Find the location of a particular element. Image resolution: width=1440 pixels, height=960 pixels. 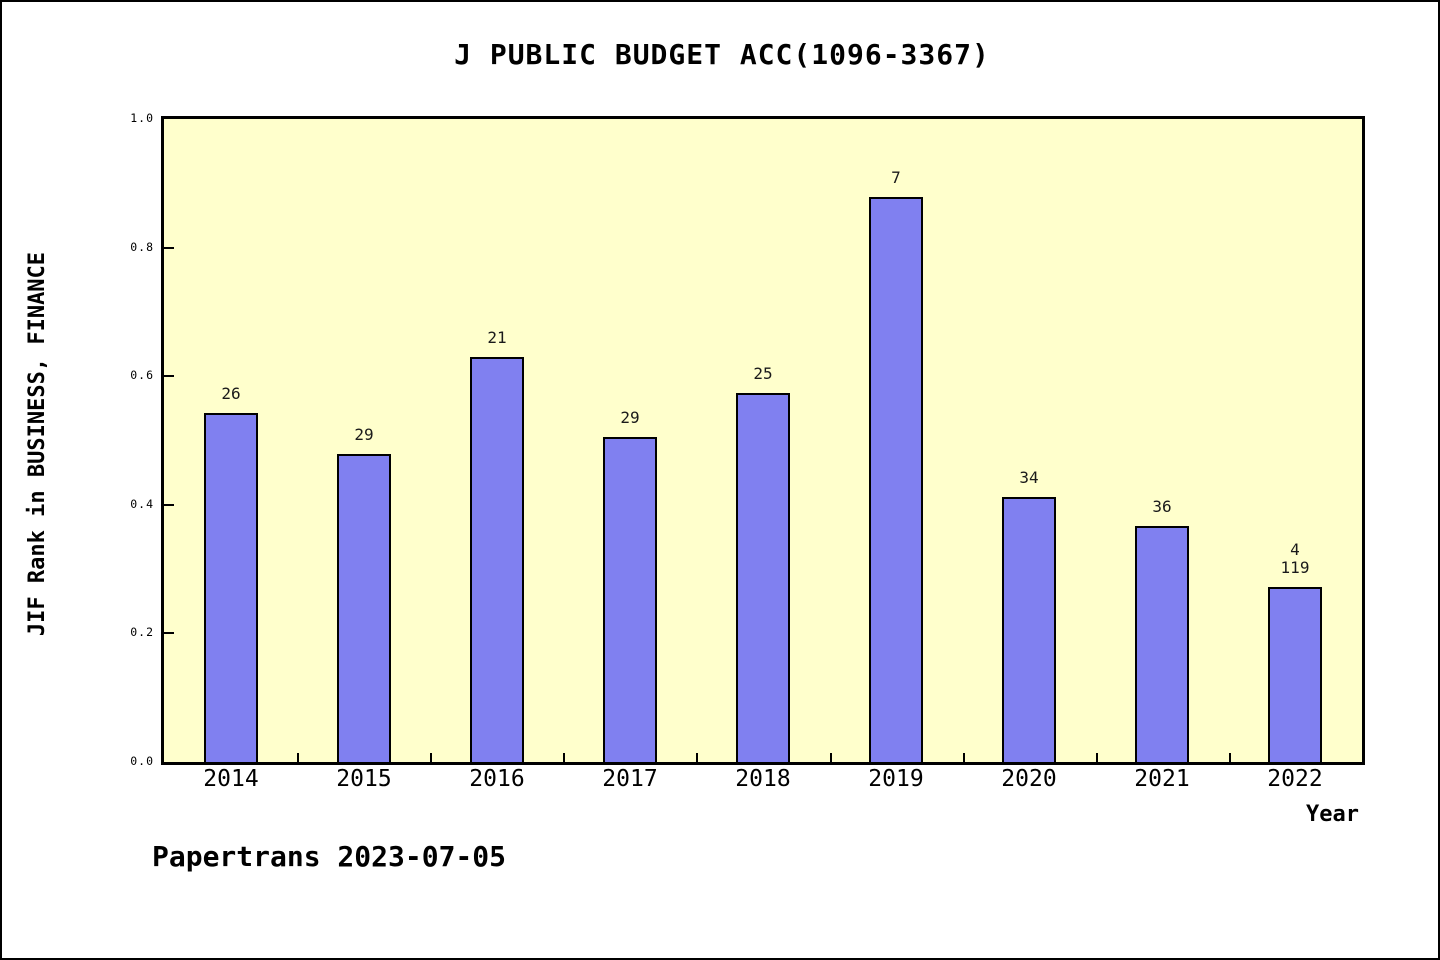

bar-2018 is located at coordinates (763, 577).